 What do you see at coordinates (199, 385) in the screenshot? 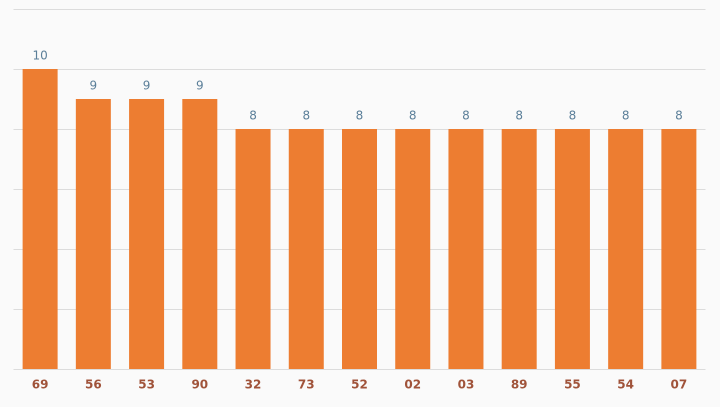
I see `x-tick-label: 90` at bounding box center [199, 385].